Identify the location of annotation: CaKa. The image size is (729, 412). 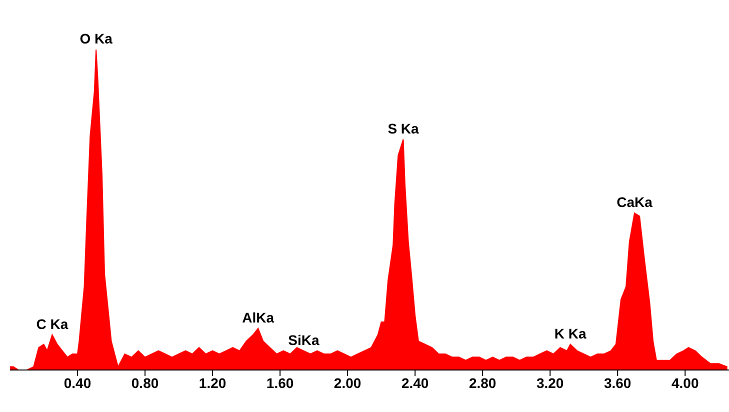
(634, 202).